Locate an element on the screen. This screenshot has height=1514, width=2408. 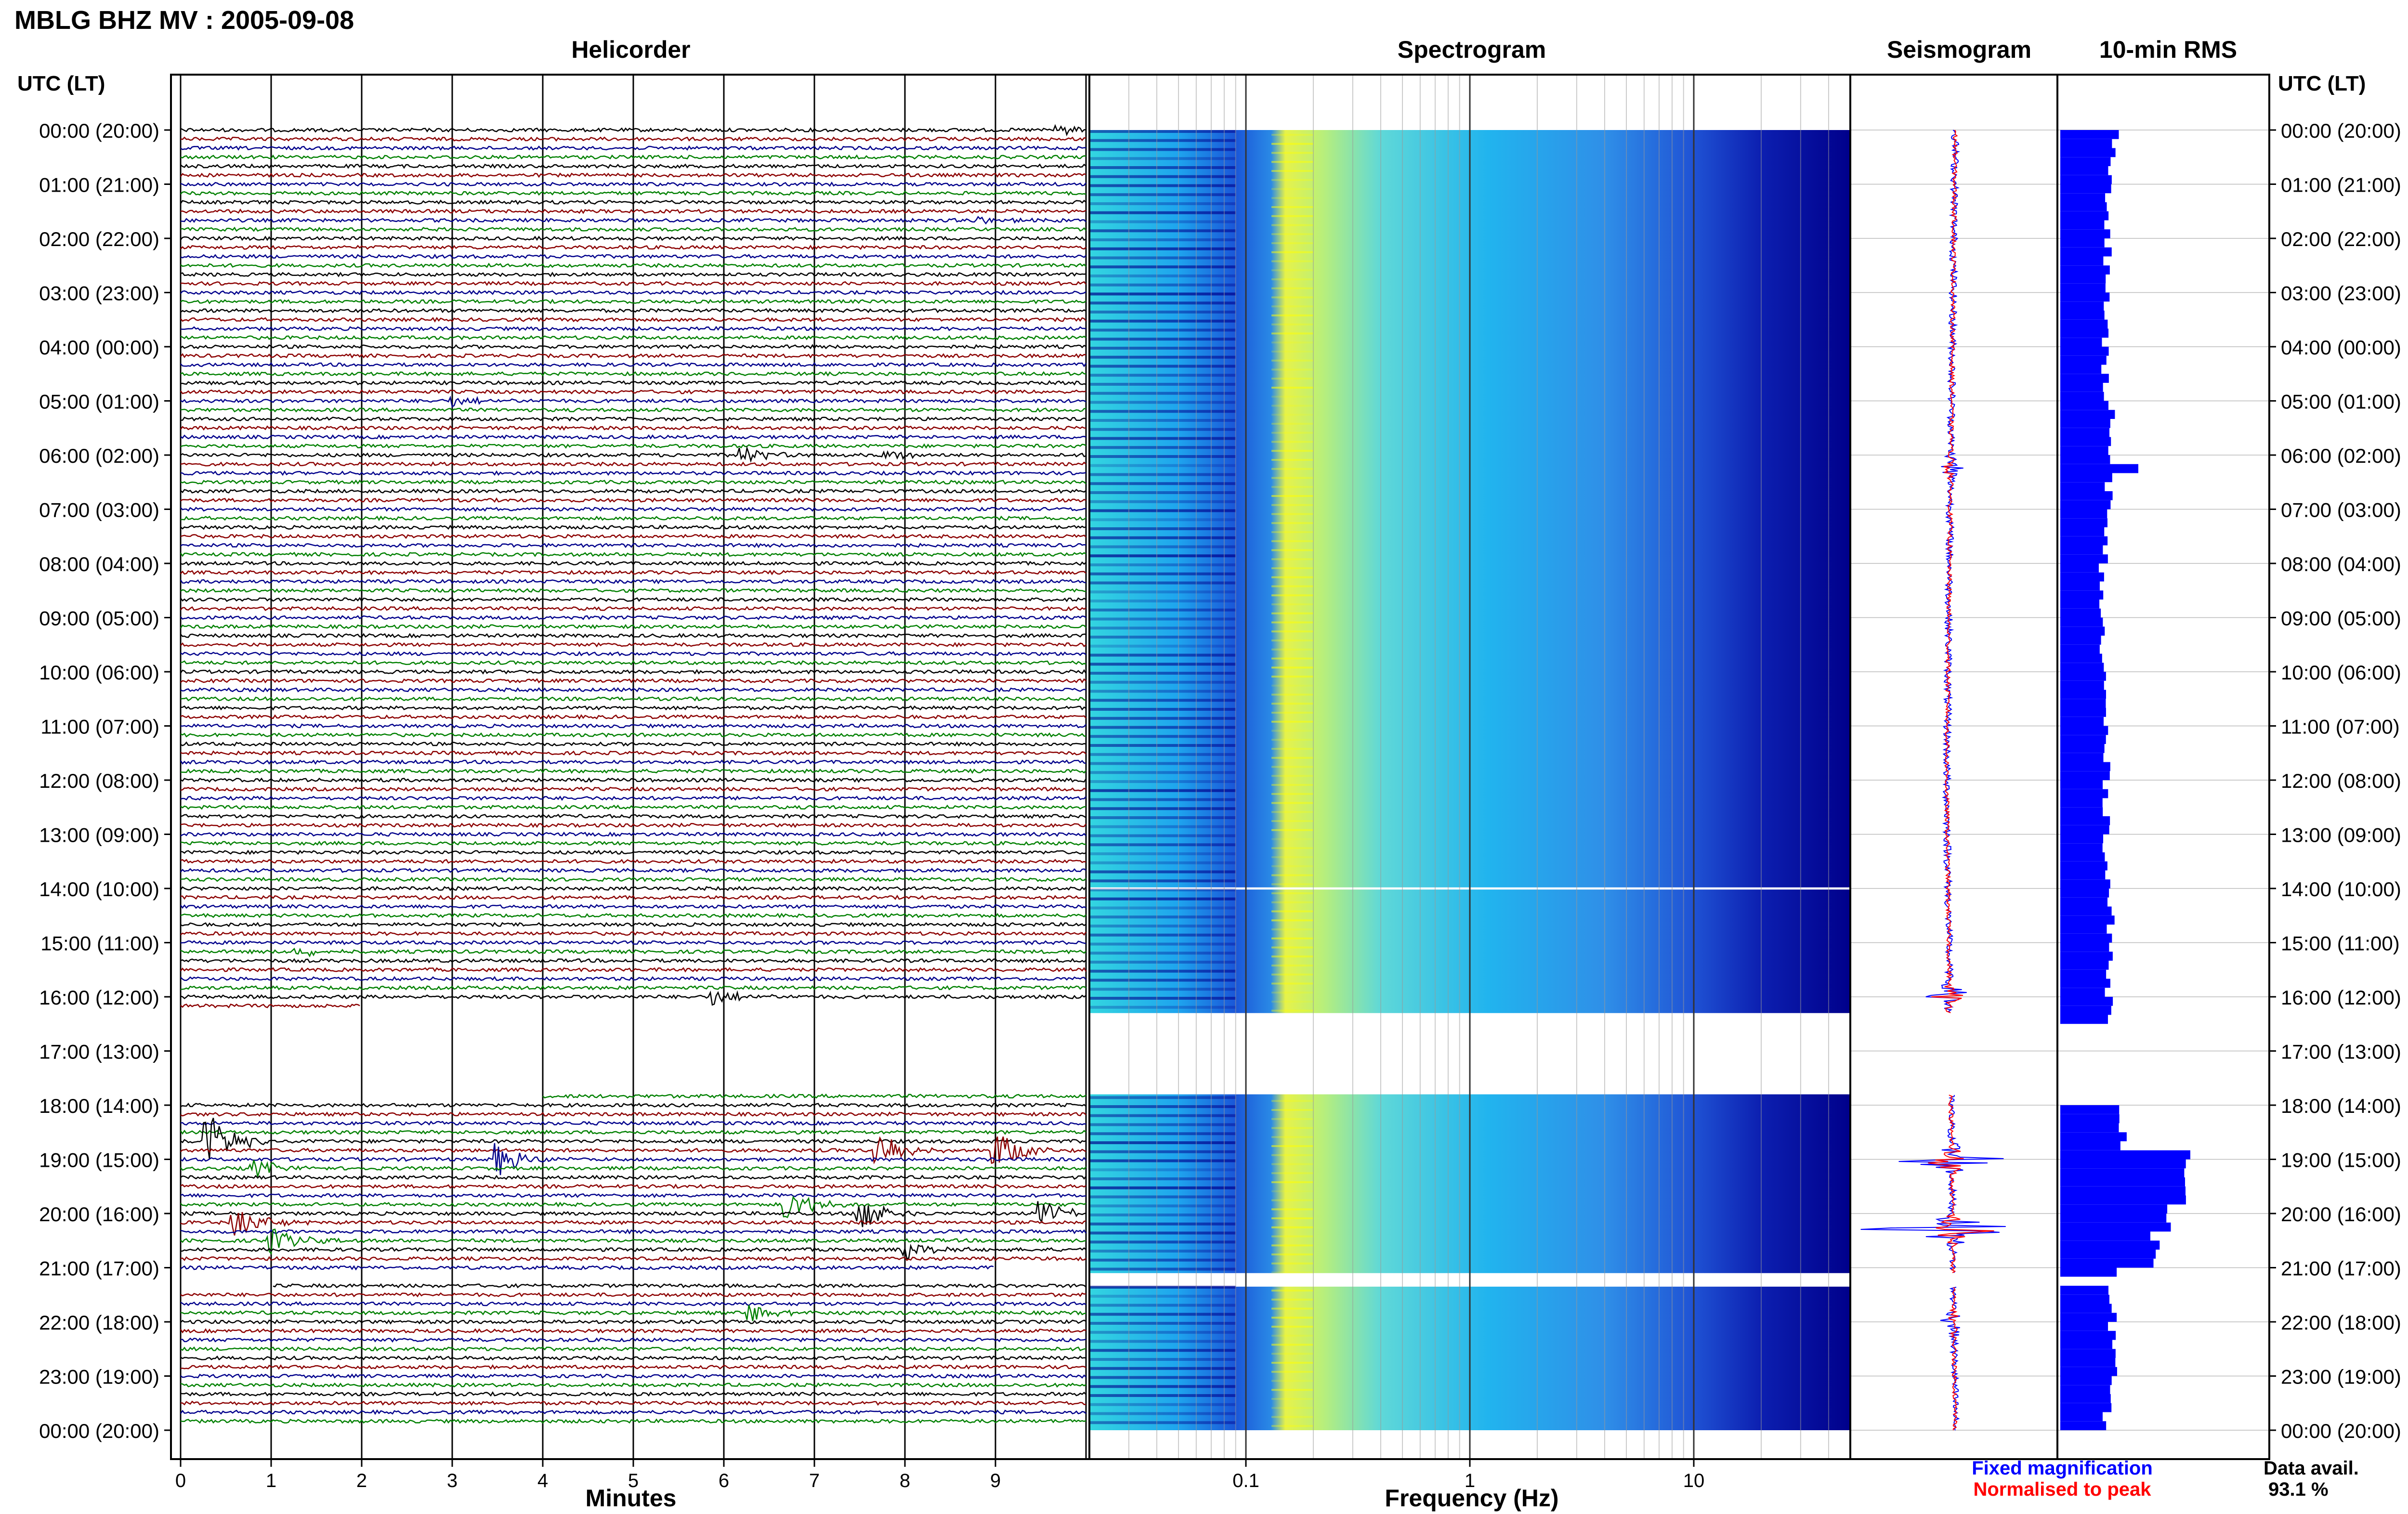
left-tick-label: 03:00 (23:00) is located at coordinates (99, 293).